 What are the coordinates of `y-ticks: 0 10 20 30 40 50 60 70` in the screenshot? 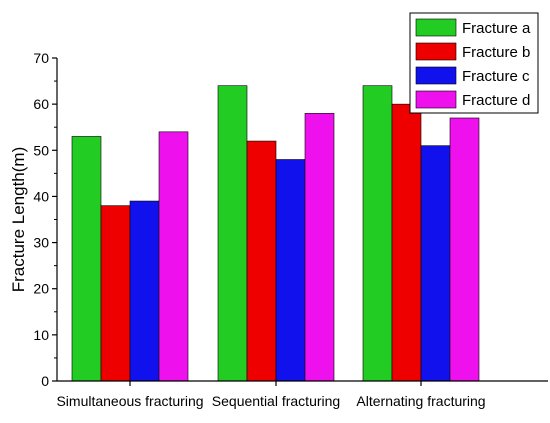 It's located at (45, 219).